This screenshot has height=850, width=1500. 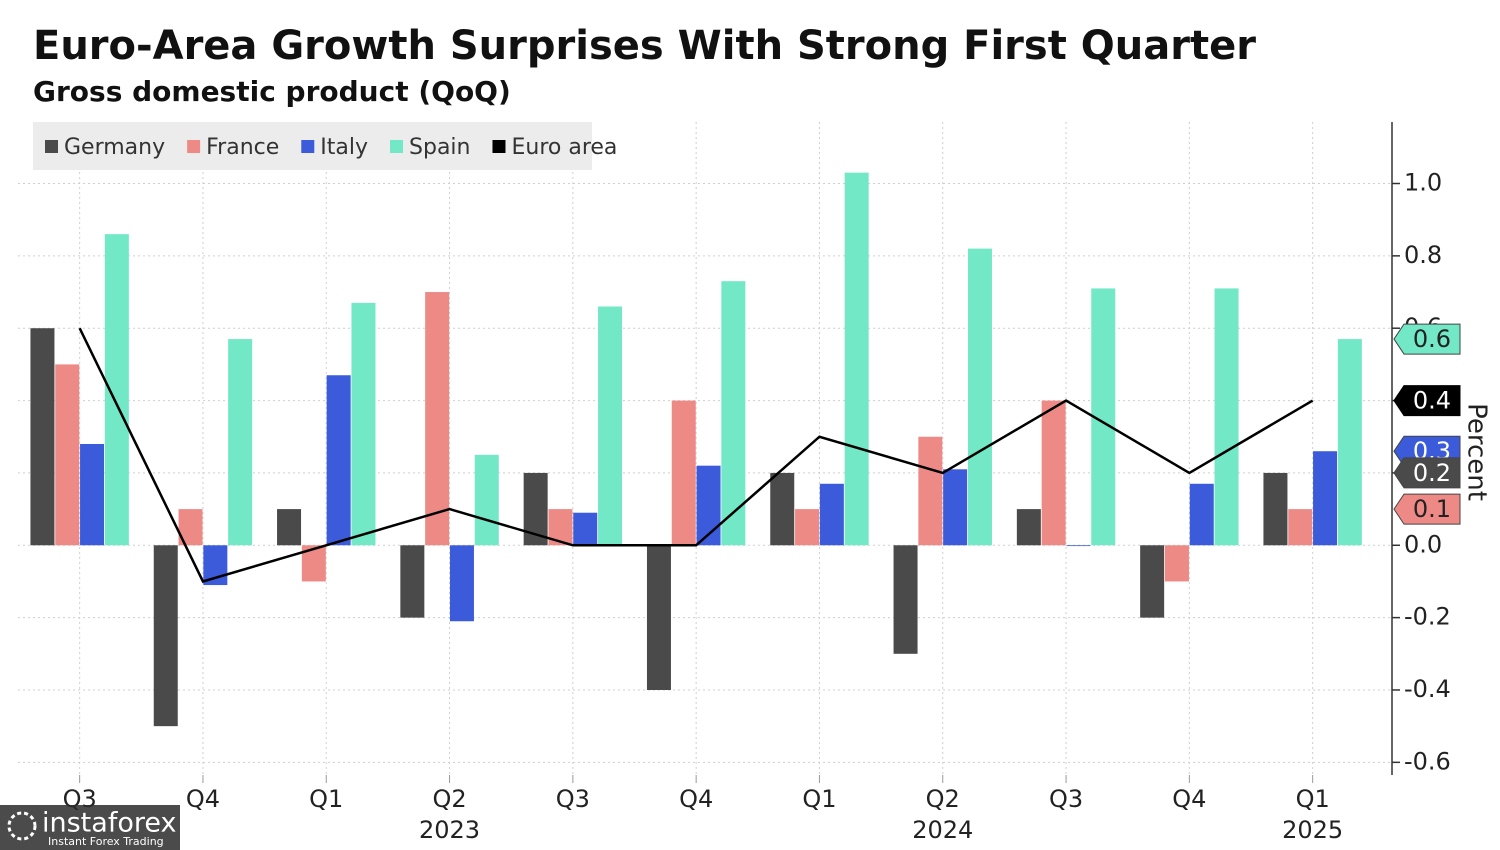 What do you see at coordinates (109, 823) in the screenshot?
I see `watermark-brand: instaforex` at bounding box center [109, 823].